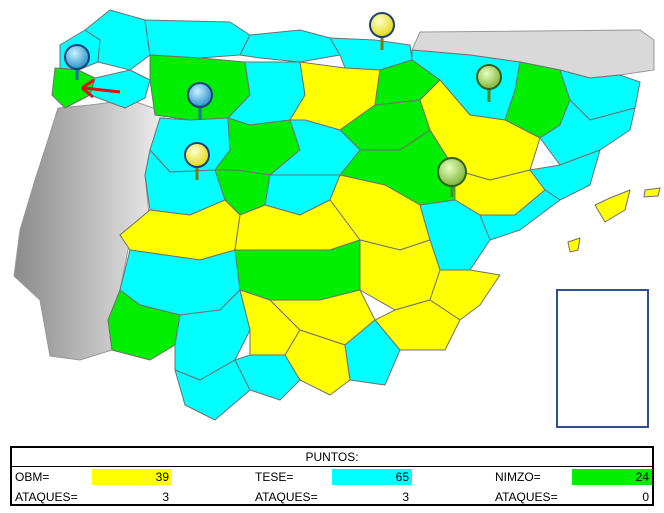  I want to click on tese-attacks: 3, so click(405, 497).